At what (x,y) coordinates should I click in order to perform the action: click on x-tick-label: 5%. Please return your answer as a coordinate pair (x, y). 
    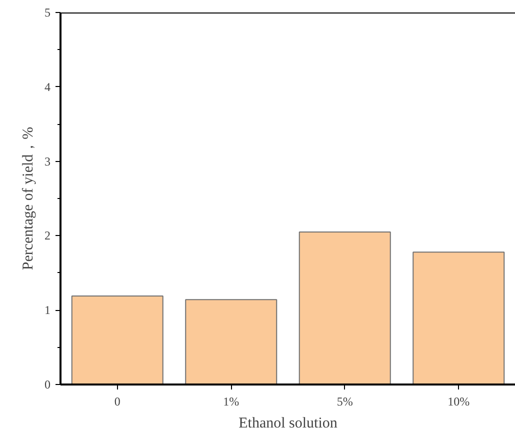
    Looking at the image, I should click on (344, 401).